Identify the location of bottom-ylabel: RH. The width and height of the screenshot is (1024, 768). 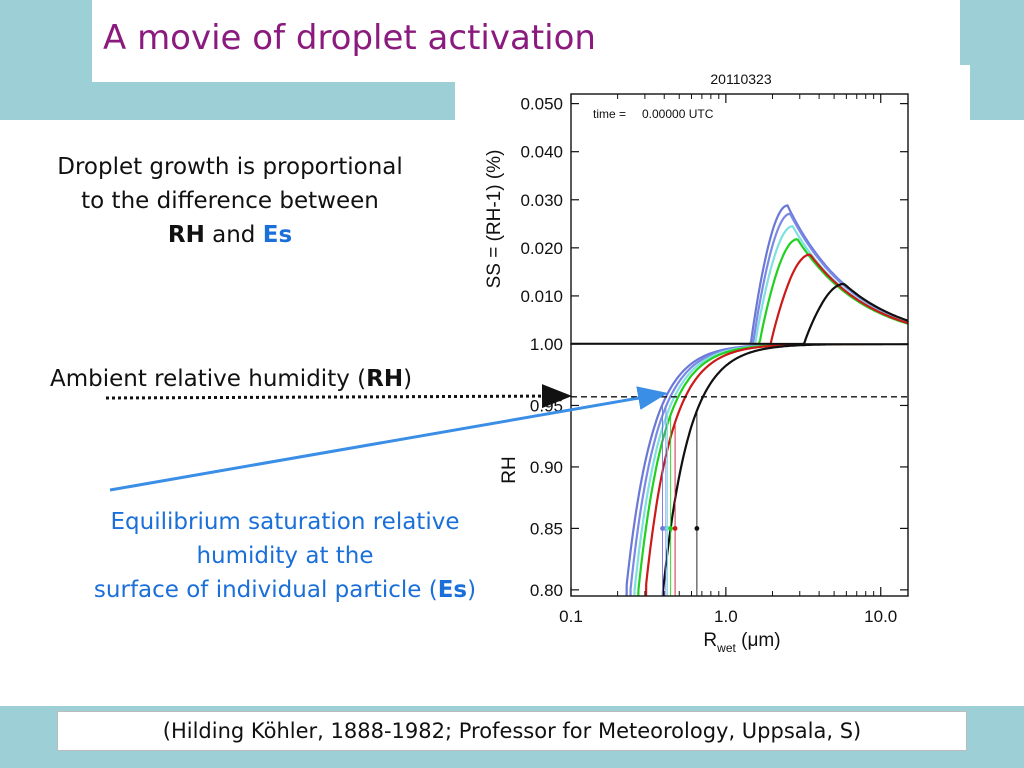
(509, 469).